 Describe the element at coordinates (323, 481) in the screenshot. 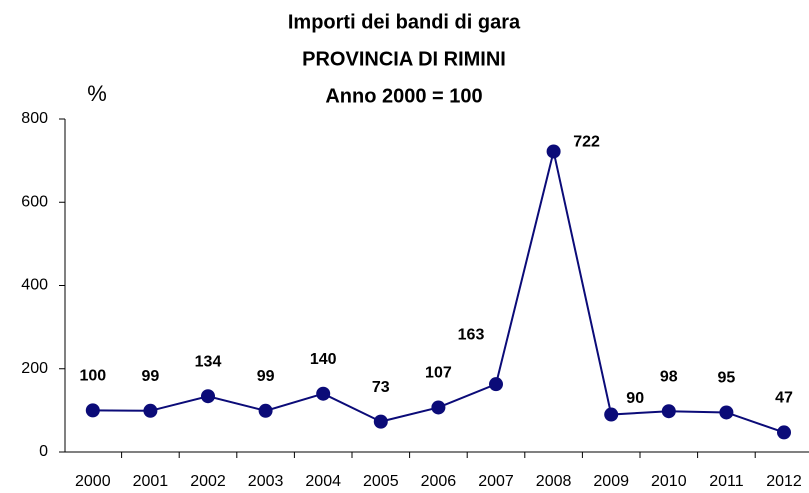

I see `x-tick-label: 2004` at that location.